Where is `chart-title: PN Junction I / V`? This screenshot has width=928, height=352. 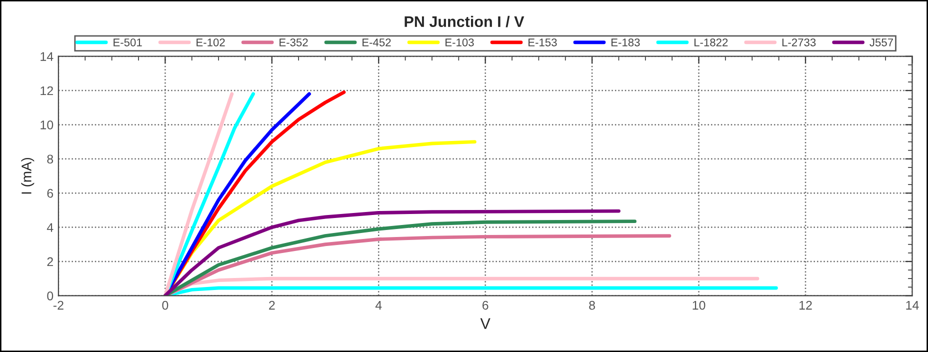
chart-title: PN Junction I / V is located at coordinates (464, 22).